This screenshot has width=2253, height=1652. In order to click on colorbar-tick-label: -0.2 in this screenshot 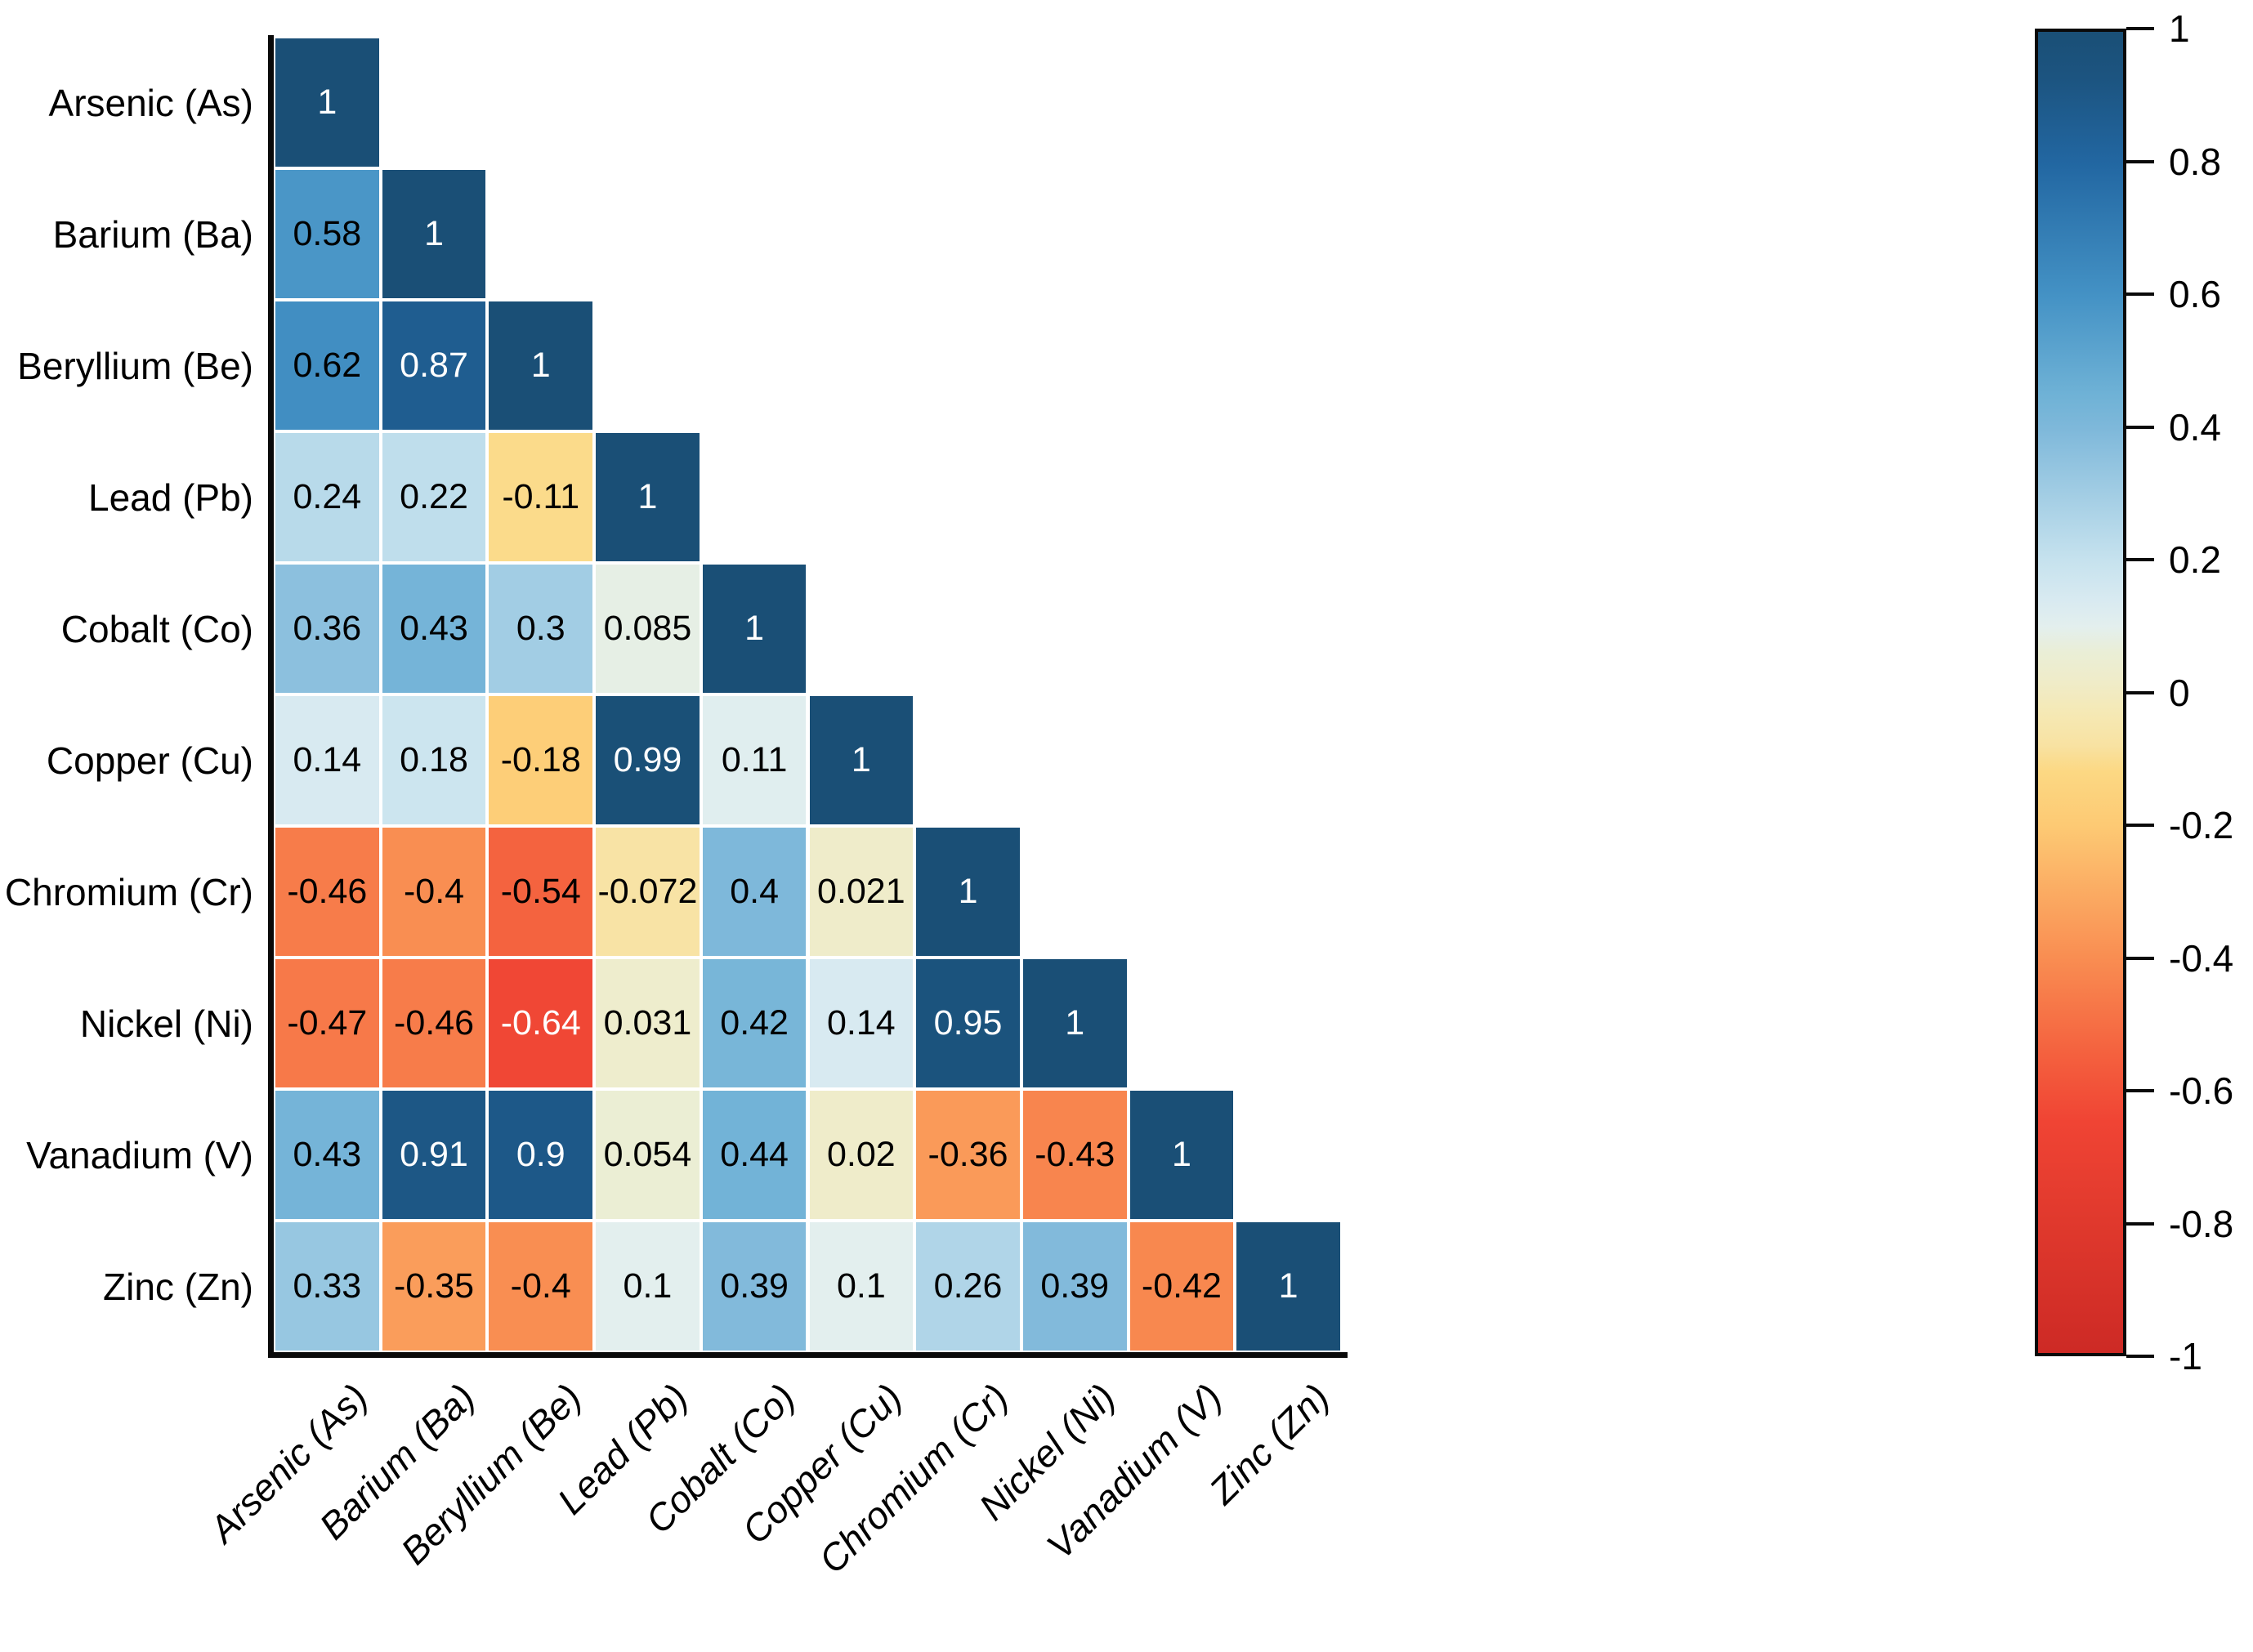, I will do `click(2201, 825)`.